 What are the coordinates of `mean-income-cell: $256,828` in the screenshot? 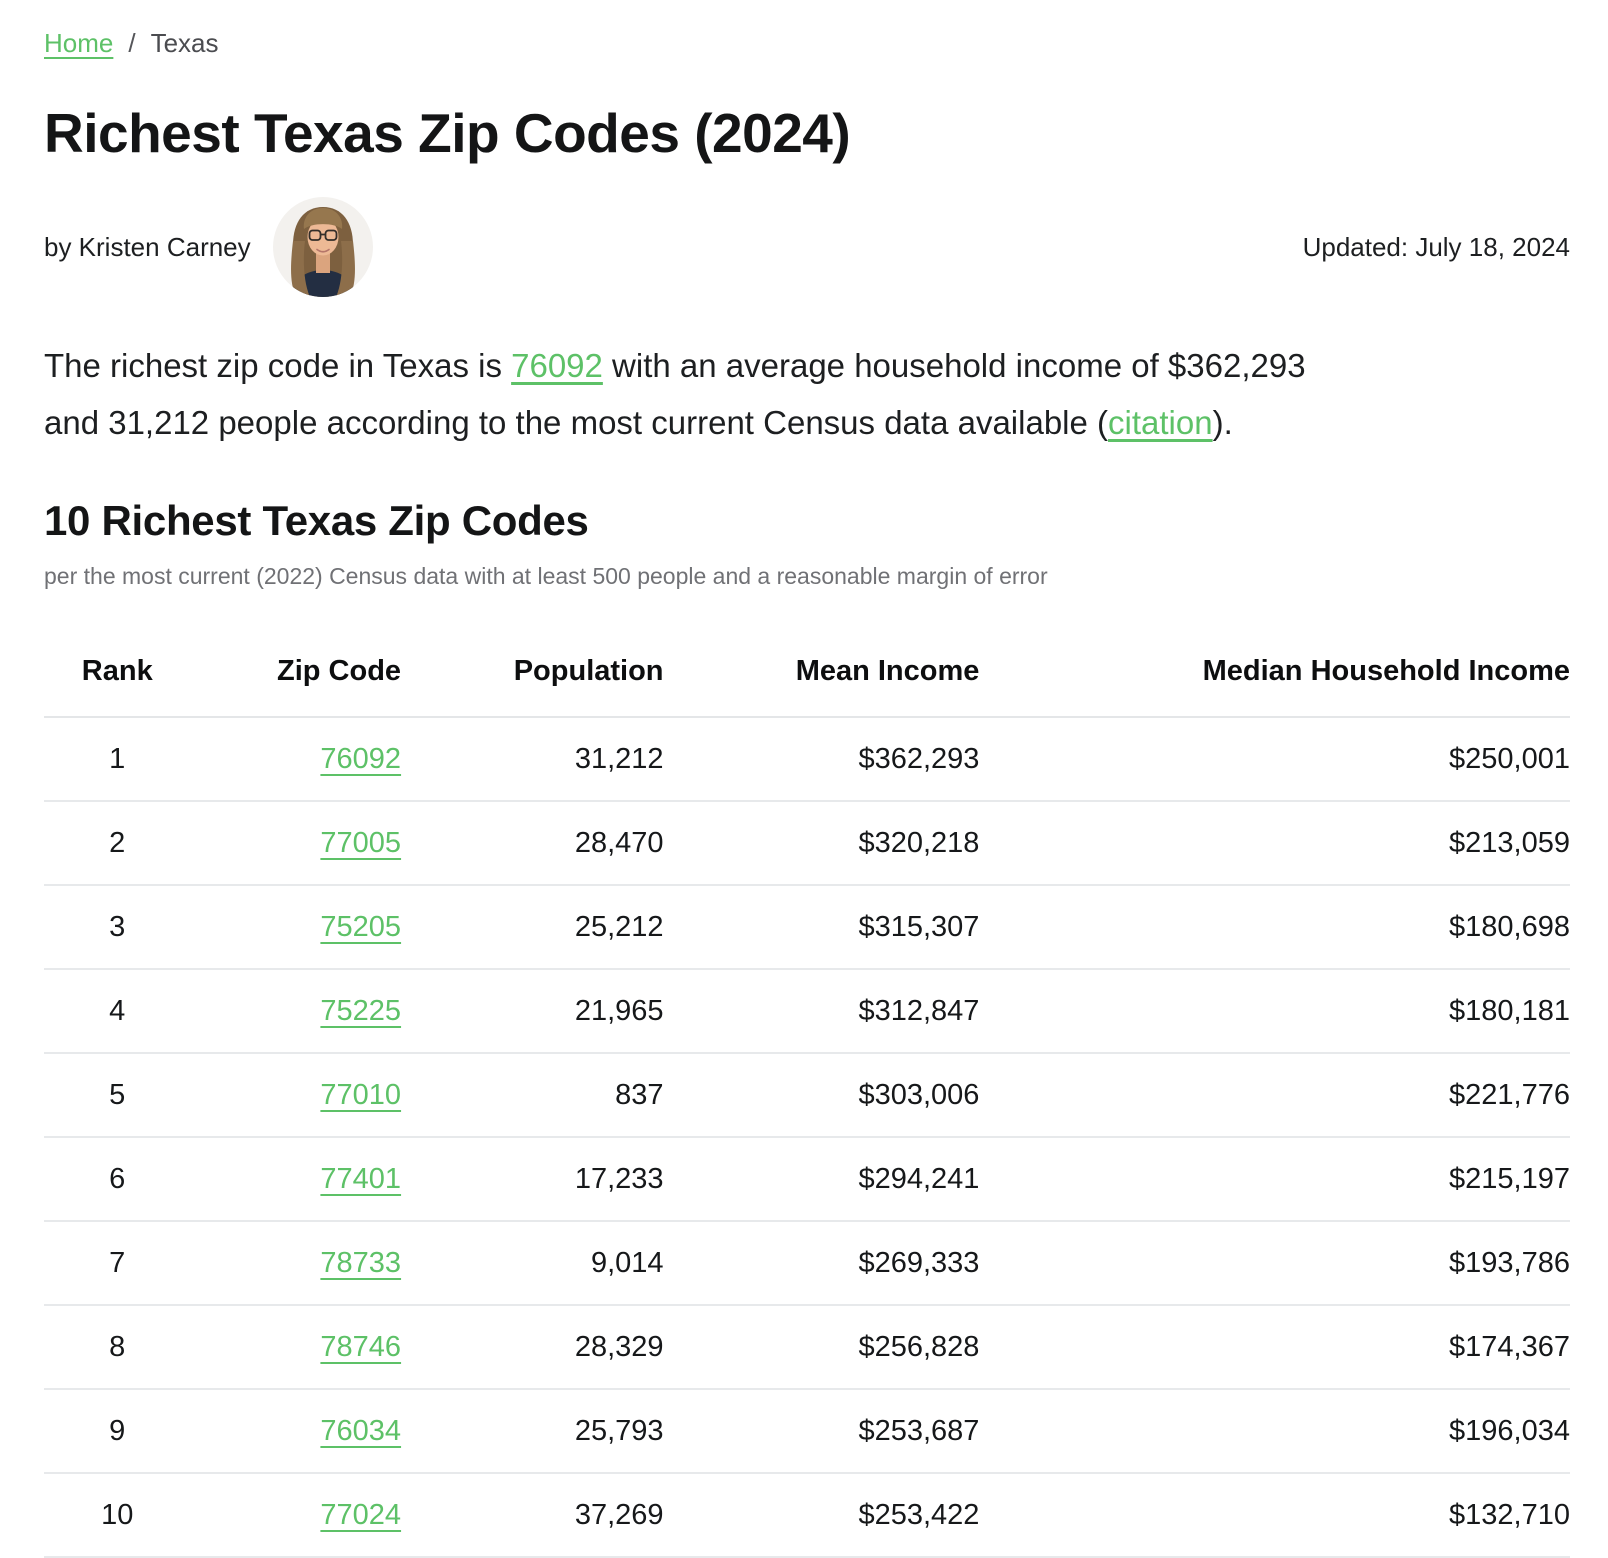 It's located at (821, 1347).